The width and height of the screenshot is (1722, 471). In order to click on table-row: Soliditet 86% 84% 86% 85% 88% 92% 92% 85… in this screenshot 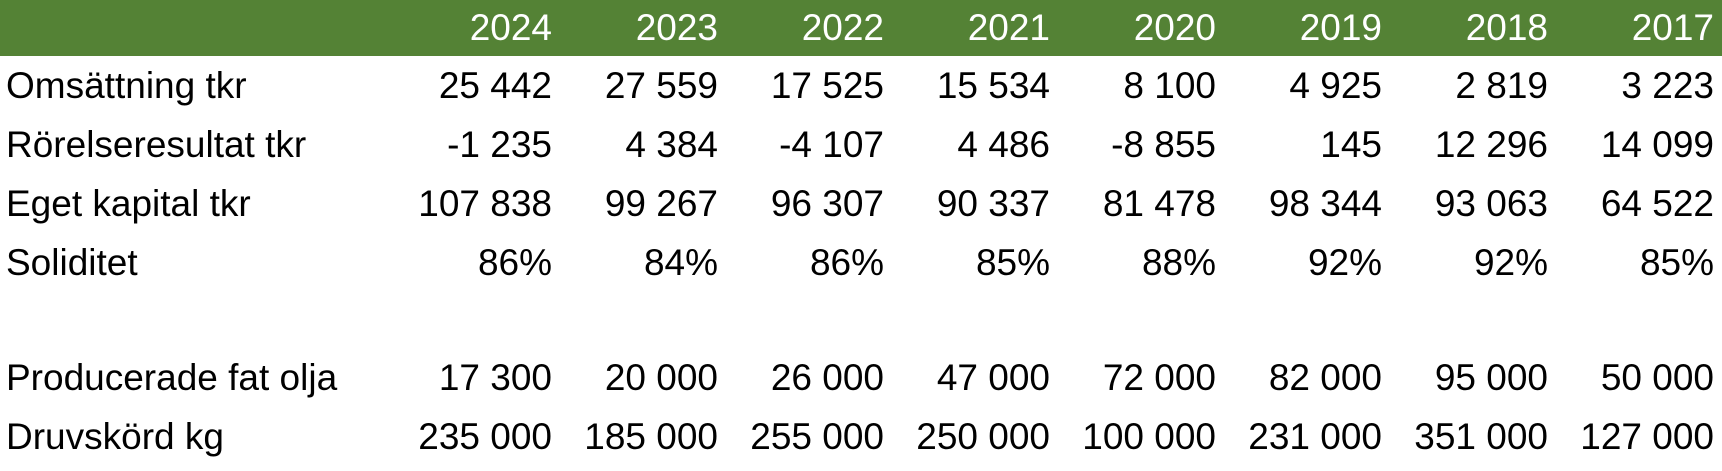, I will do `click(861, 262)`.